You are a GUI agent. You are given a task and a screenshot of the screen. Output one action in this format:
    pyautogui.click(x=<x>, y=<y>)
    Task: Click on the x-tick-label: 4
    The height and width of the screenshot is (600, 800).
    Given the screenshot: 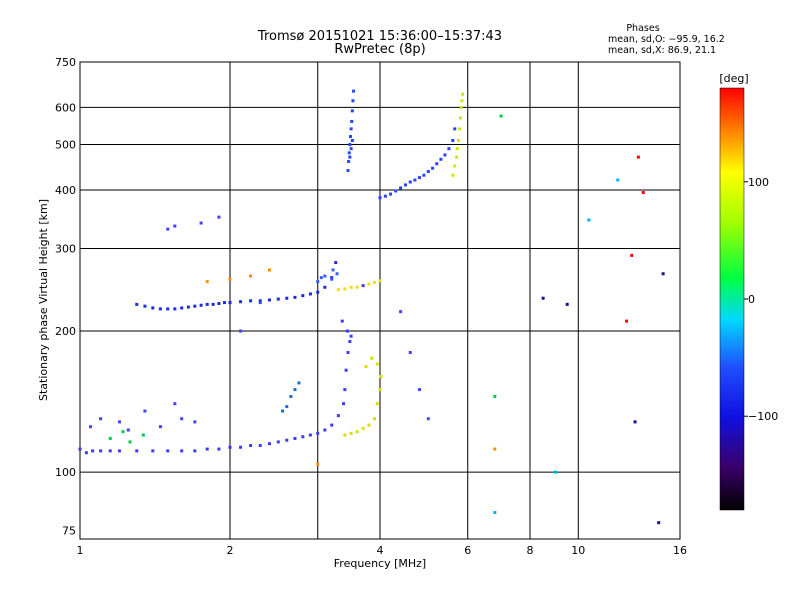 What is the action you would take?
    pyautogui.click(x=380, y=550)
    